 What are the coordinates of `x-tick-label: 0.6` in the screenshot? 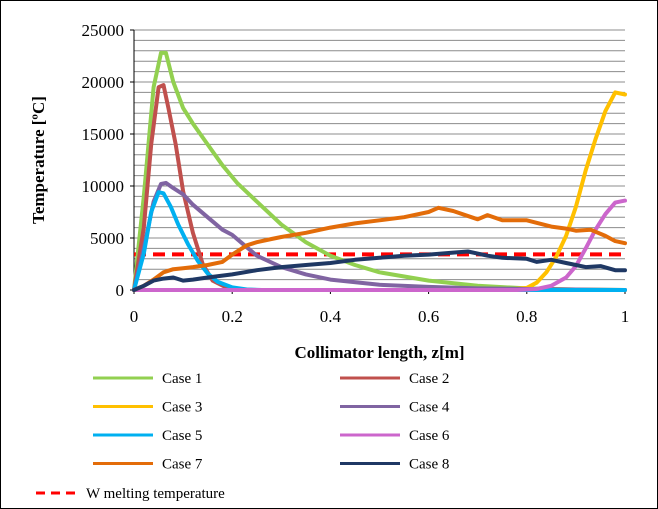 It's located at (428, 316).